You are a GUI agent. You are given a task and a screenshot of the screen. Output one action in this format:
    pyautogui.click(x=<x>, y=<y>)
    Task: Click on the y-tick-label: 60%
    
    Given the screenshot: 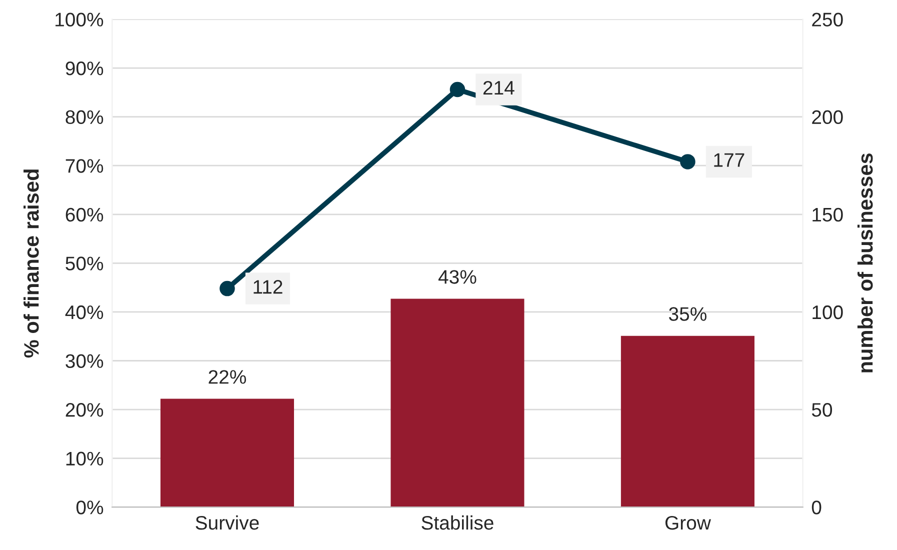 What is the action you would take?
    pyautogui.click(x=85, y=215)
    